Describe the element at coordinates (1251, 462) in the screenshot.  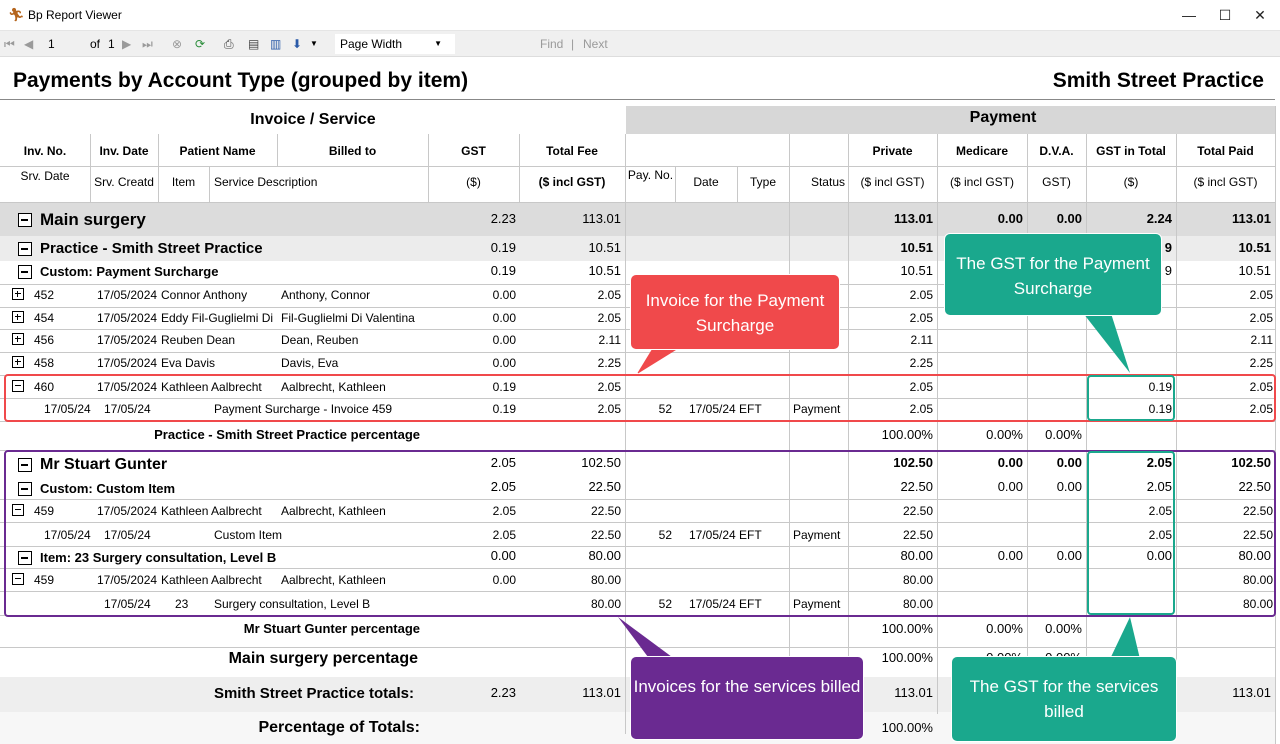
I see `stuart-paid: 102.50` at that location.